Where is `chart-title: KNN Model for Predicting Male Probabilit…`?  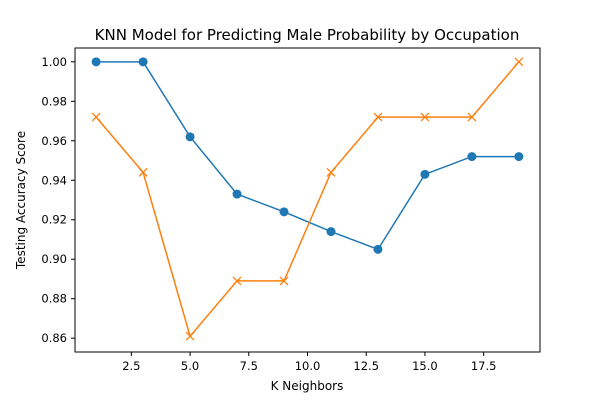
chart-title: KNN Model for Predicting Male Probabilit… is located at coordinates (307, 35).